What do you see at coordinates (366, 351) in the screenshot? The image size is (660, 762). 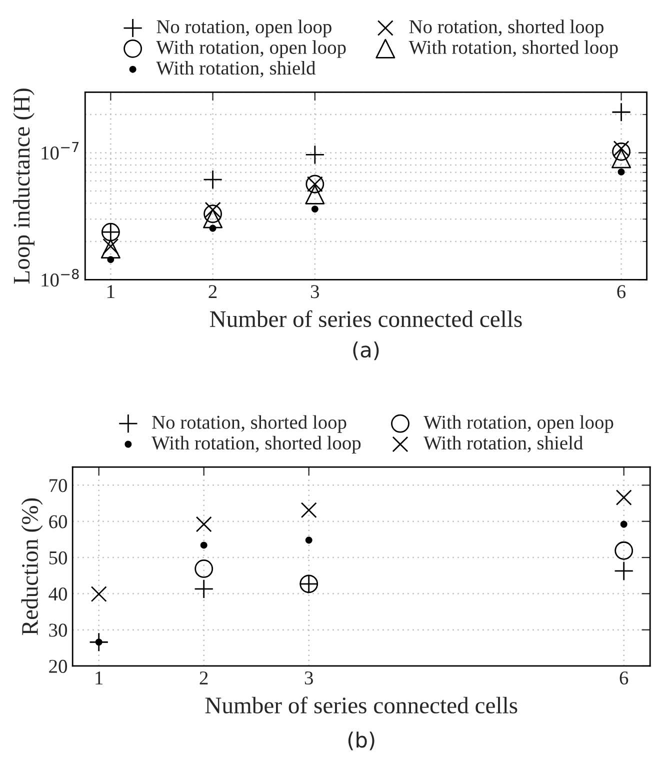 I see `text: (a)` at bounding box center [366, 351].